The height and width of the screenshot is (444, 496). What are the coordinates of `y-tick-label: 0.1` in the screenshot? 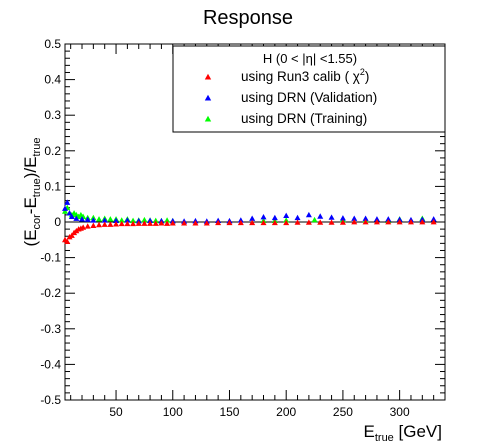 It's located at (52, 186).